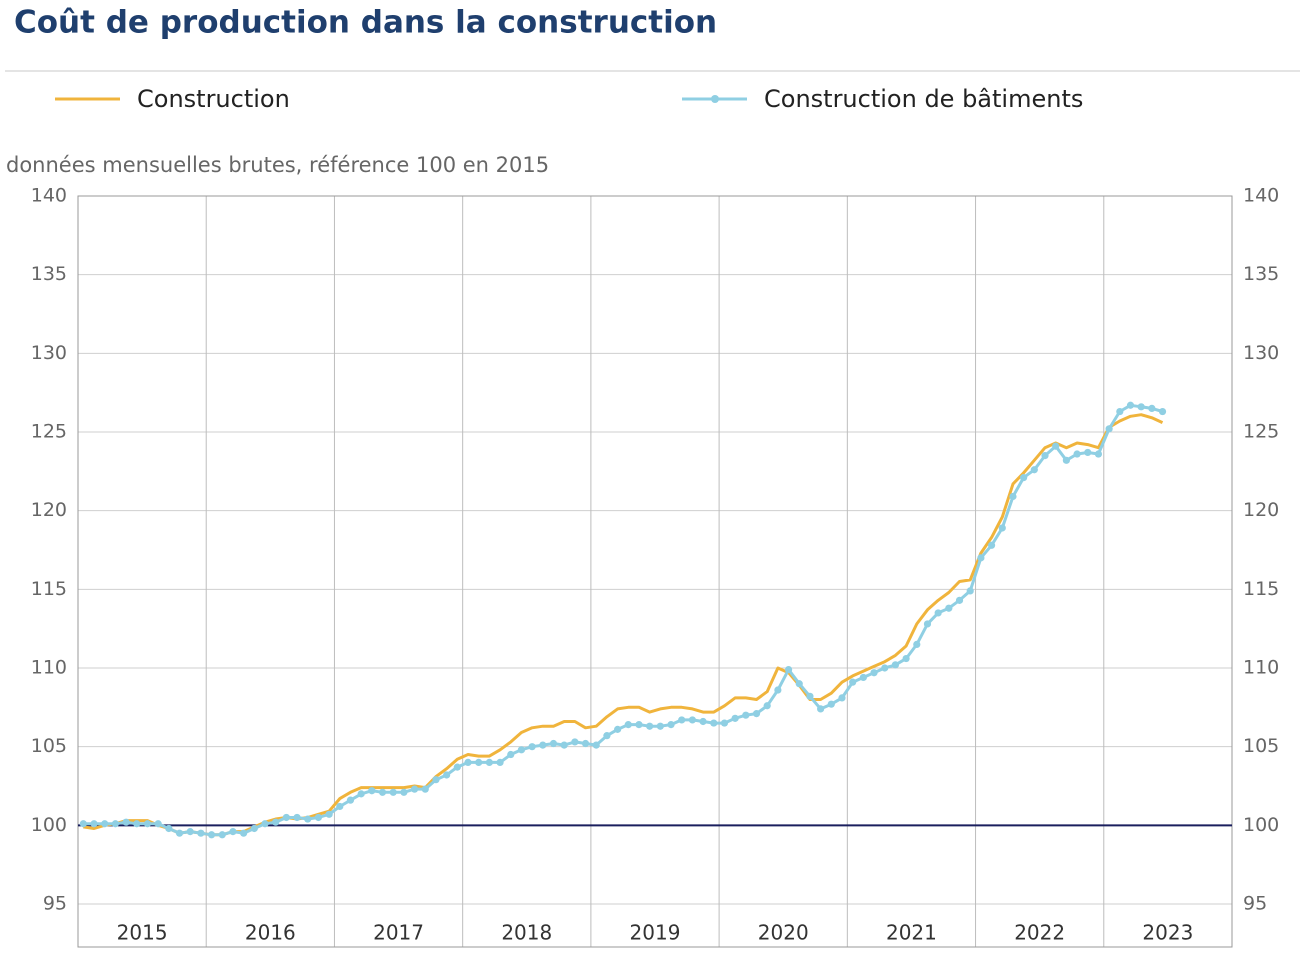 The width and height of the screenshot is (1300, 963). What do you see at coordinates (49, 668) in the screenshot?
I see `y-tick-label: 110` at bounding box center [49, 668].